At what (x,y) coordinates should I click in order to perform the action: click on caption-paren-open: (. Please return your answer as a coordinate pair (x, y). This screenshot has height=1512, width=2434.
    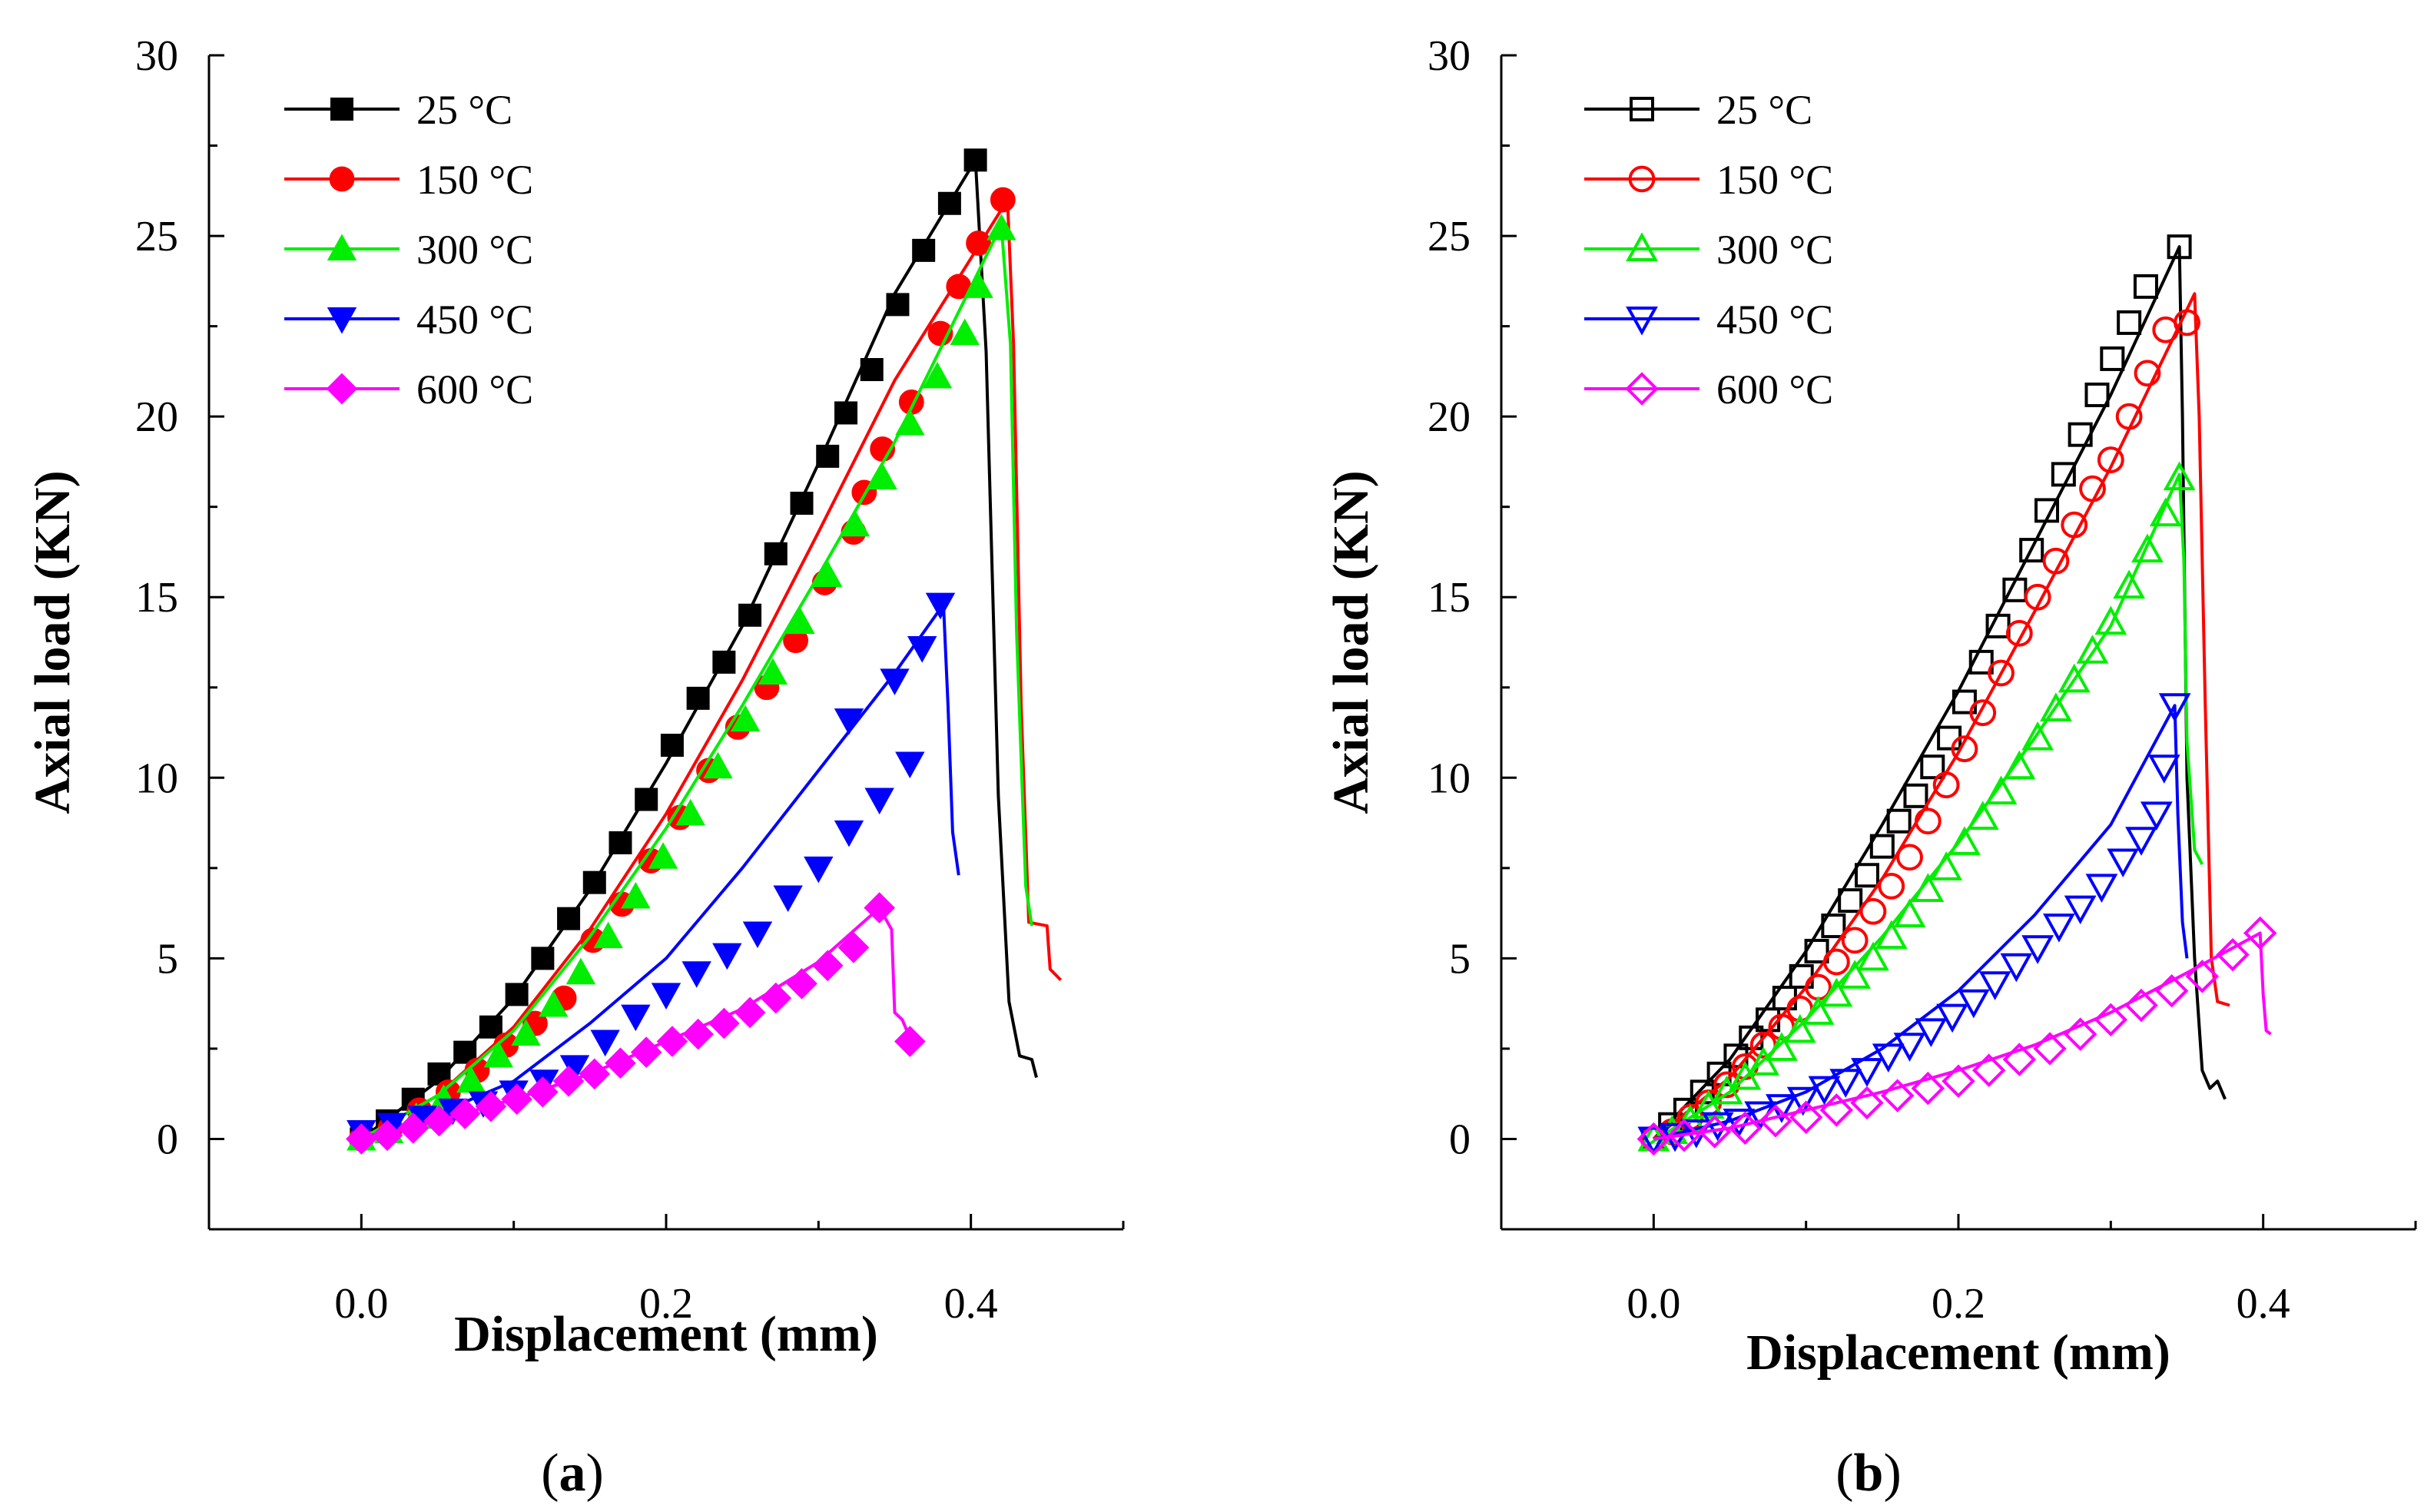
    Looking at the image, I should click on (1844, 1473).